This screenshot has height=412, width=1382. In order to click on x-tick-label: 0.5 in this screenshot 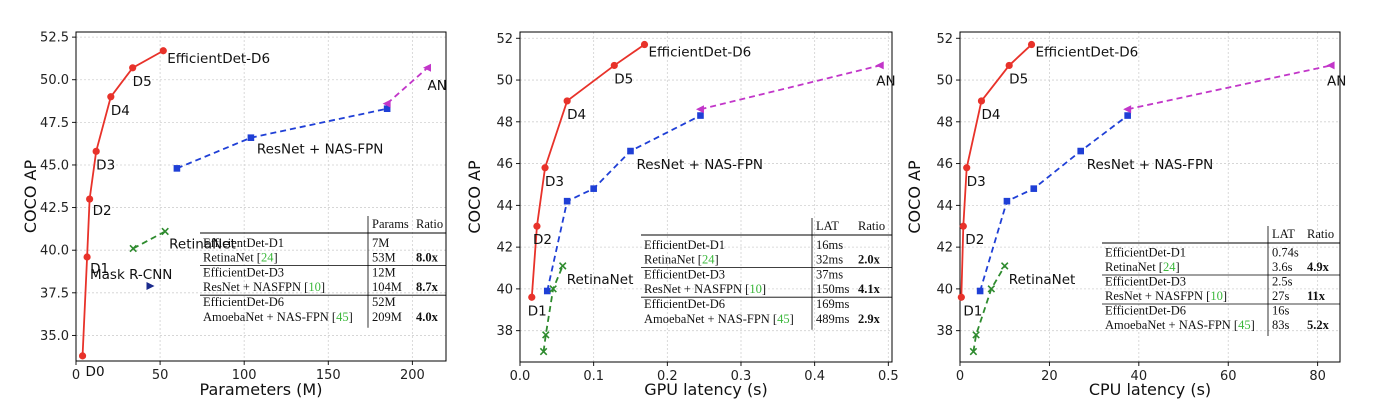, I will do `click(888, 376)`.